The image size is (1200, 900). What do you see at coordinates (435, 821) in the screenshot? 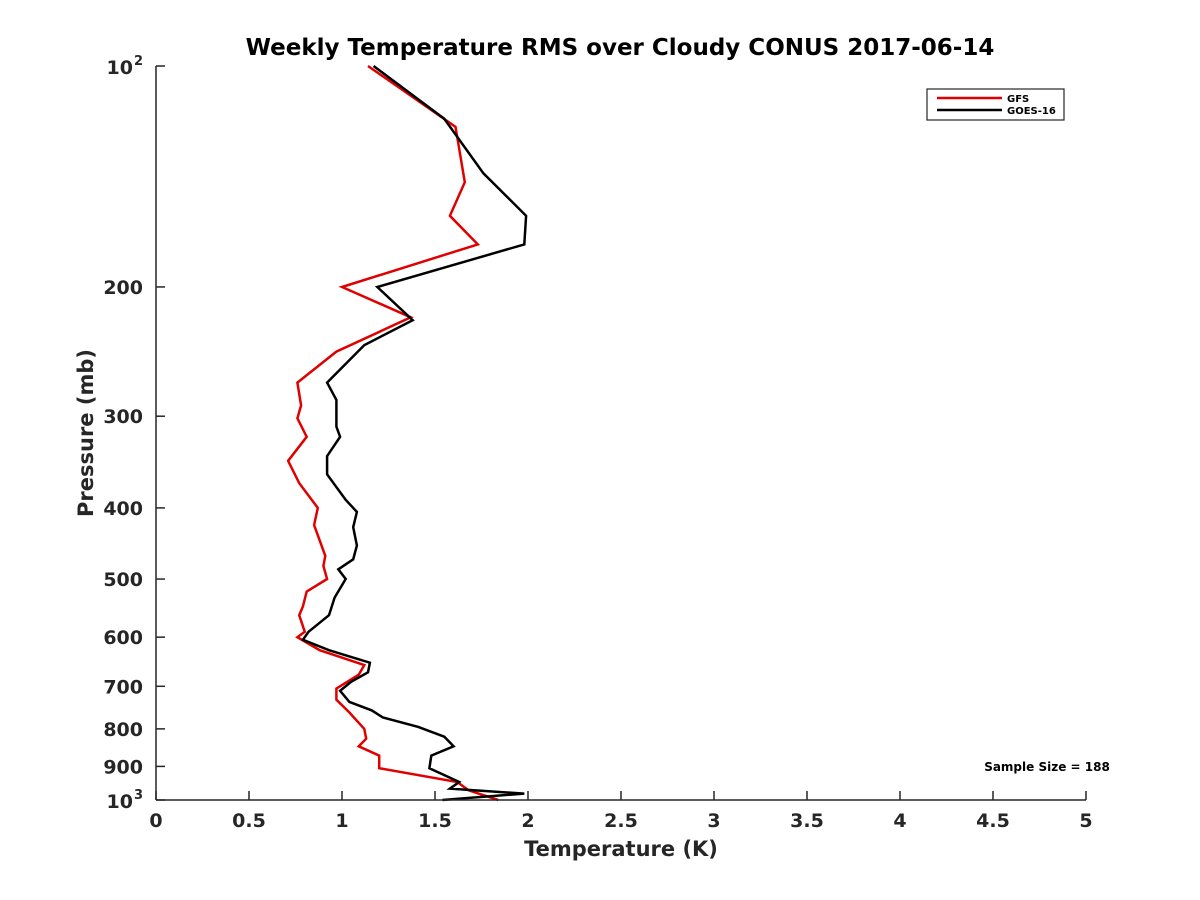
I see `x-tick-label: 1.5` at bounding box center [435, 821].